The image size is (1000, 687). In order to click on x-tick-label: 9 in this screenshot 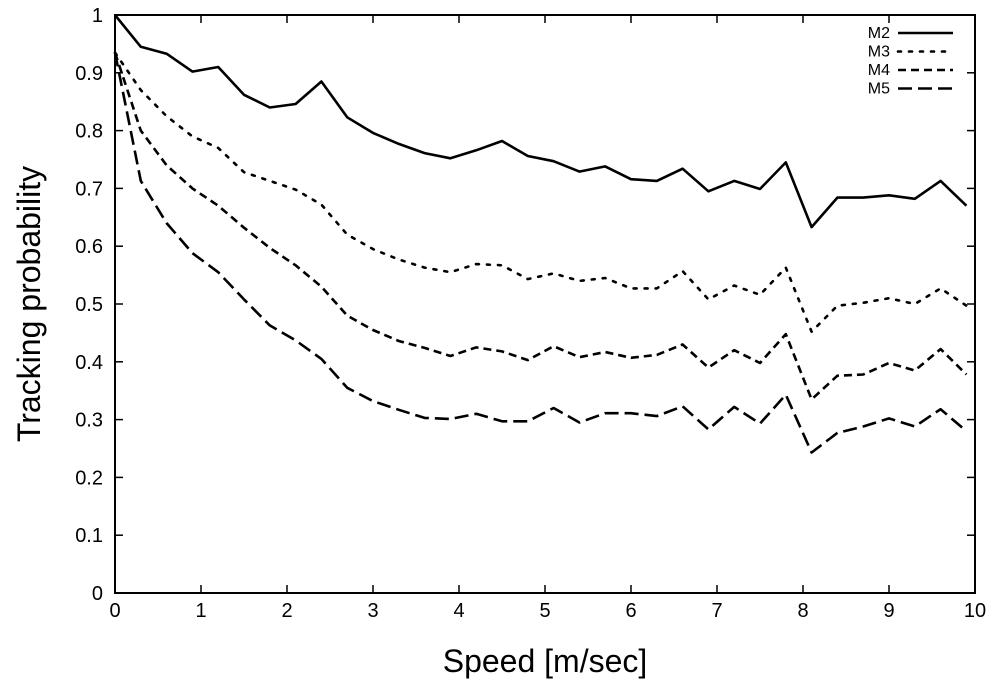, I will do `click(888, 611)`.